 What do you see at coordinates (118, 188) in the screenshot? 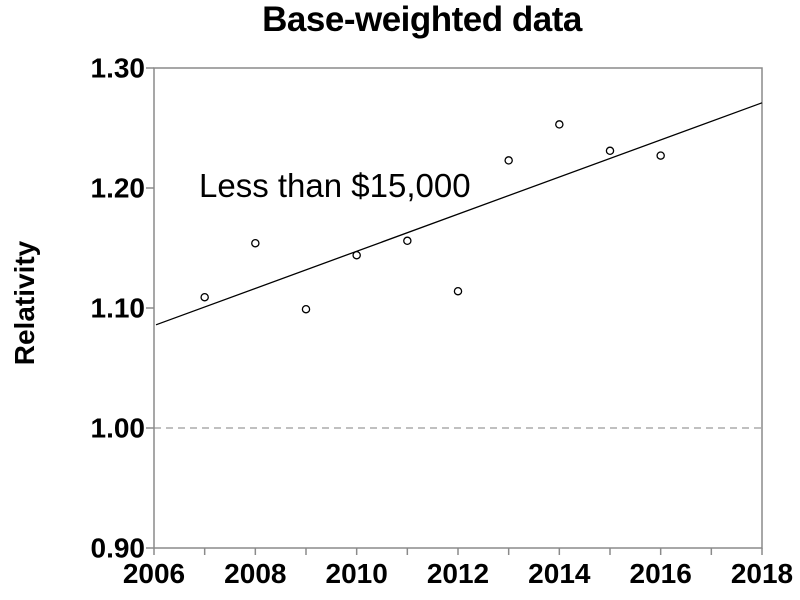
I see `y-tick-label: 1.20` at bounding box center [118, 188].